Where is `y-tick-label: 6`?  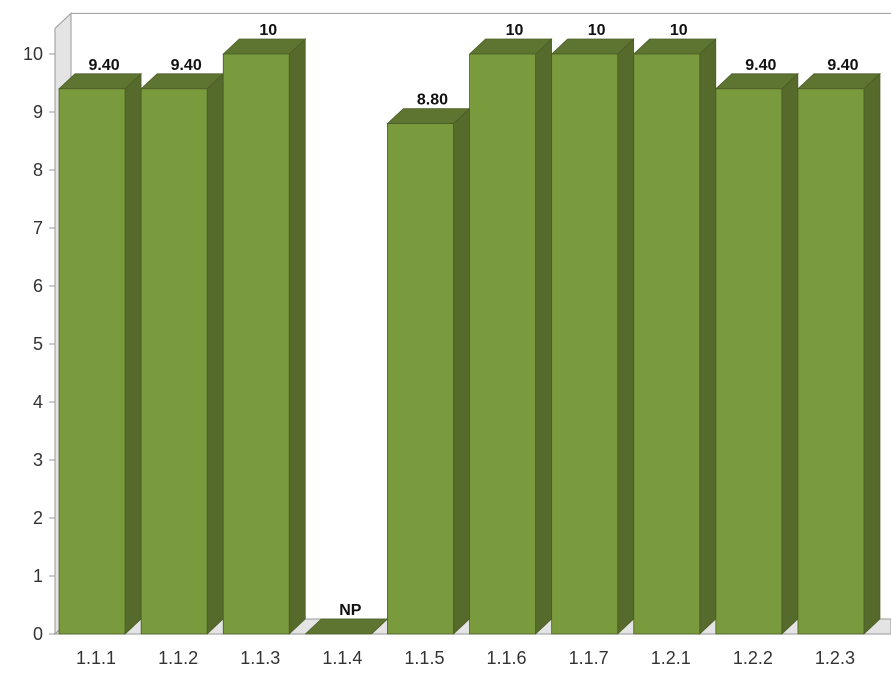
y-tick-label: 6 is located at coordinates (38, 286).